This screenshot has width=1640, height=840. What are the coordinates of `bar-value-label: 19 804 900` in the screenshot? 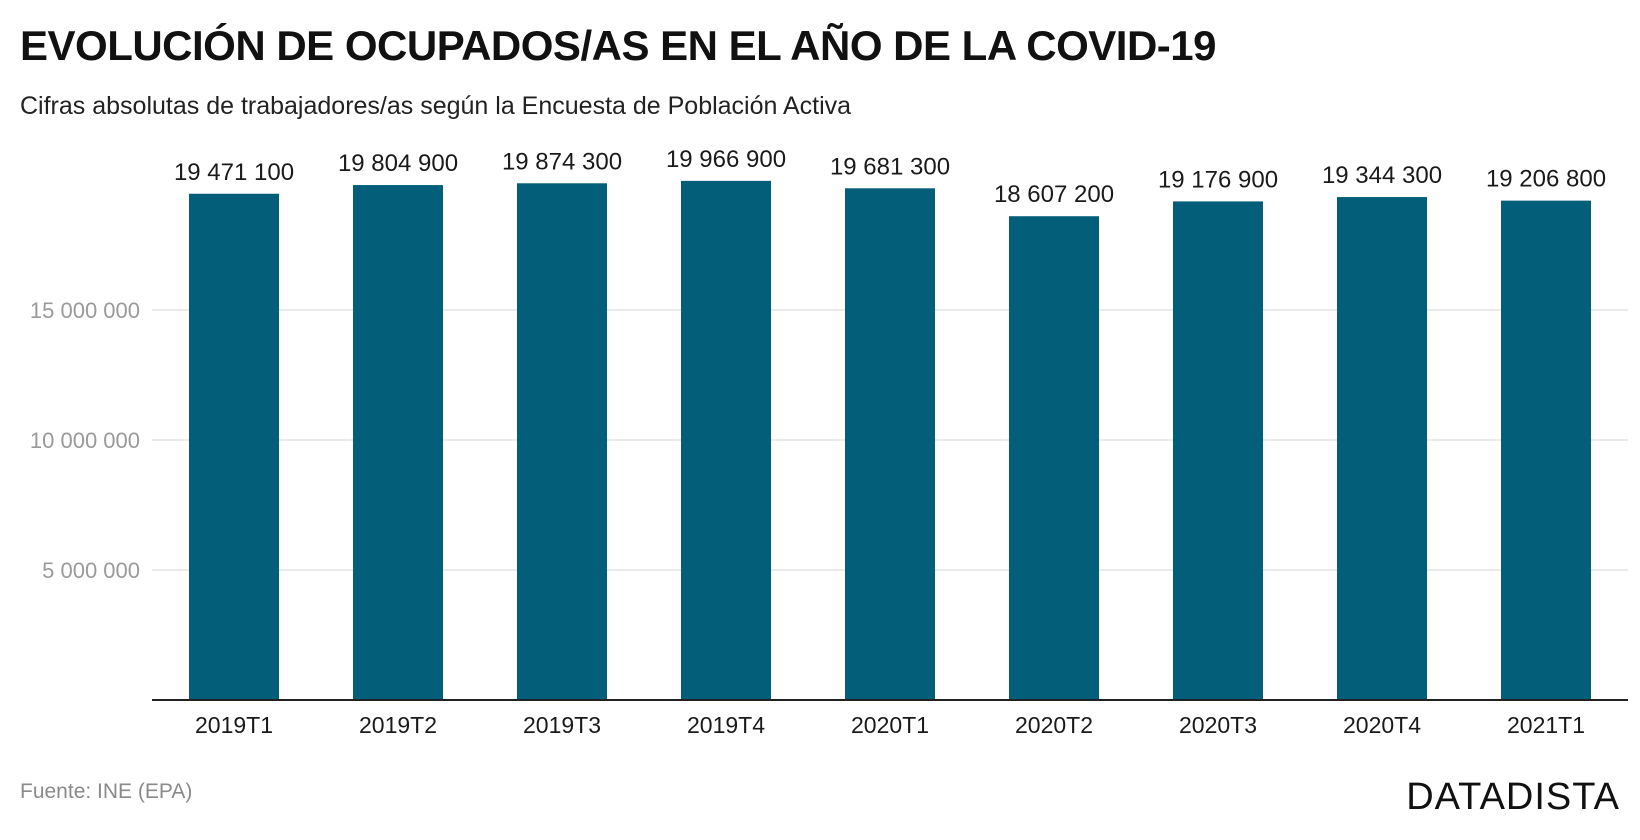 It's located at (398, 163).